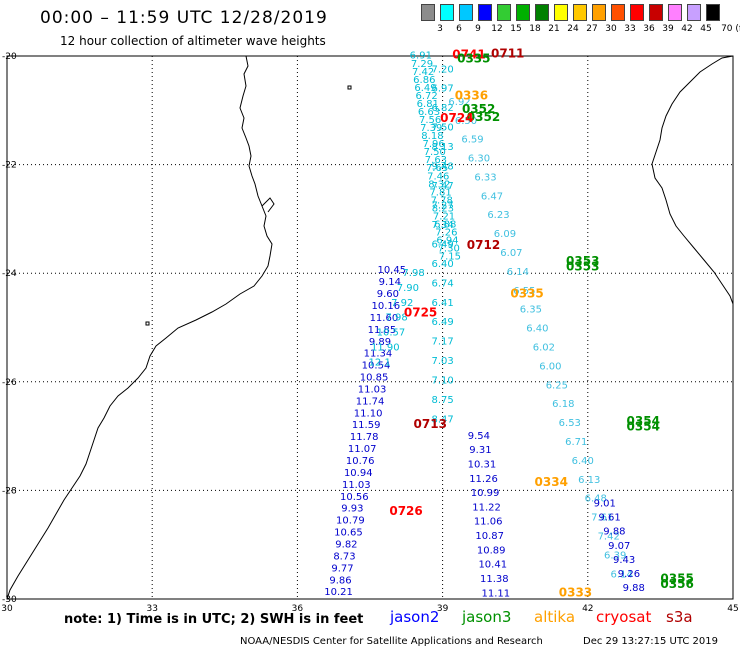  Describe the element at coordinates (611, 29) in the screenshot. I see `scale-label: 30` at that location.